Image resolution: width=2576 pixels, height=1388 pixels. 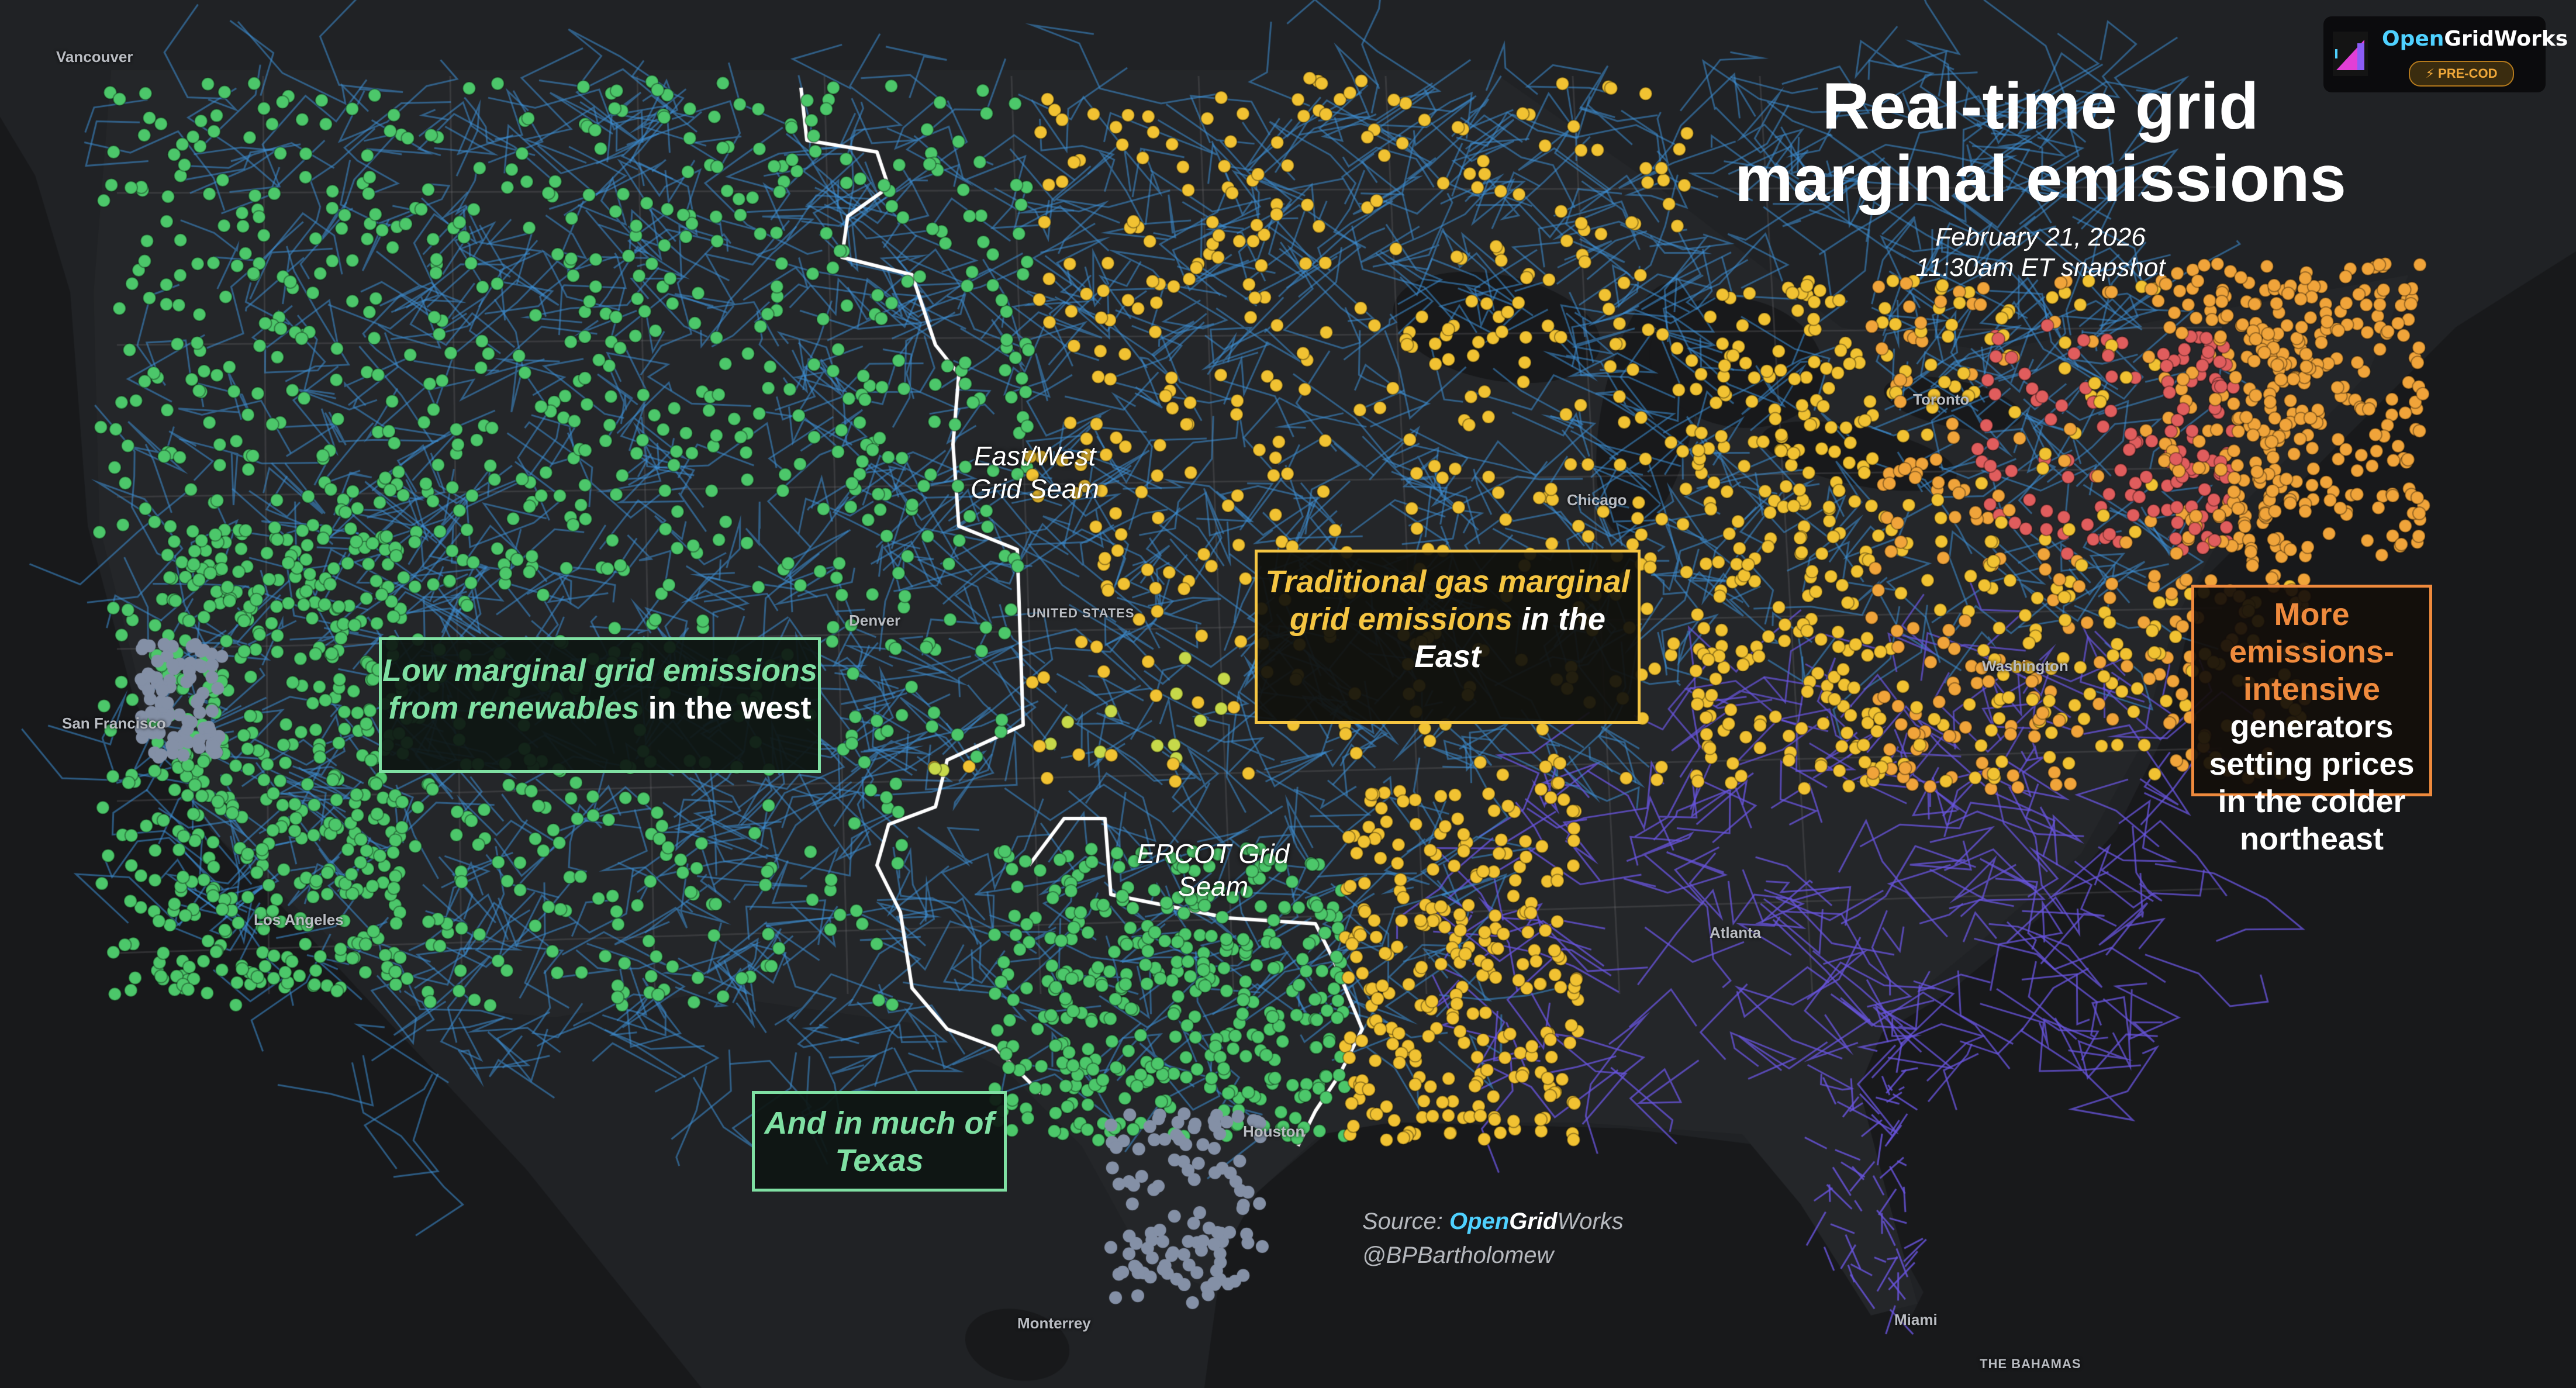 What do you see at coordinates (2461, 74) in the screenshot?
I see `pre-cod-badge: ⚡ PRE-COD` at bounding box center [2461, 74].